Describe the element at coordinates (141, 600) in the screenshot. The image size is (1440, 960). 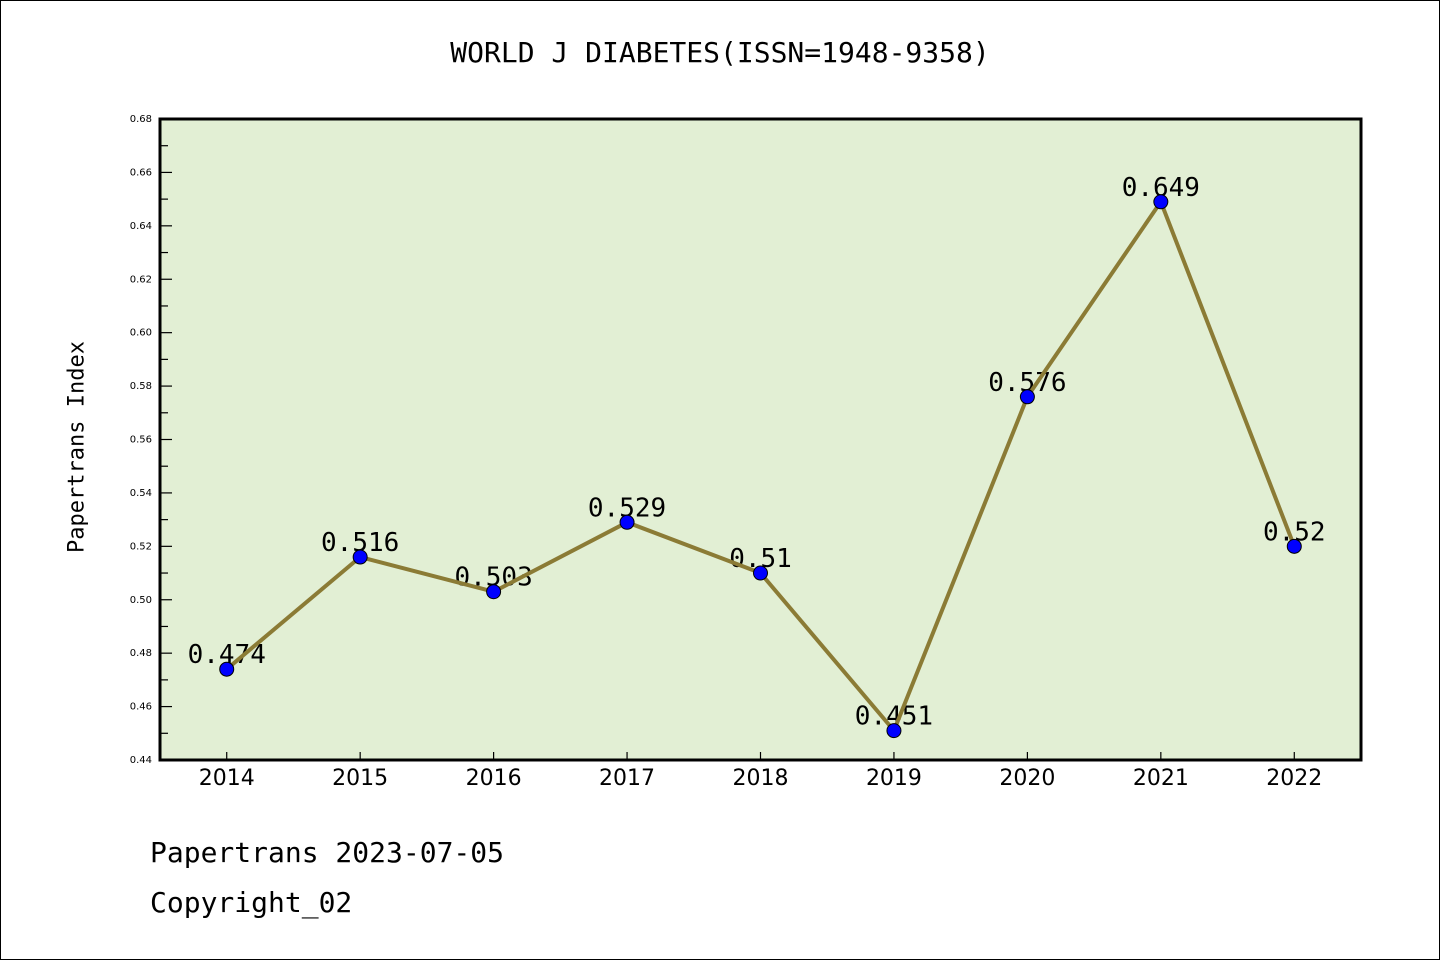
I see `y-tick-label: 0.50` at that location.